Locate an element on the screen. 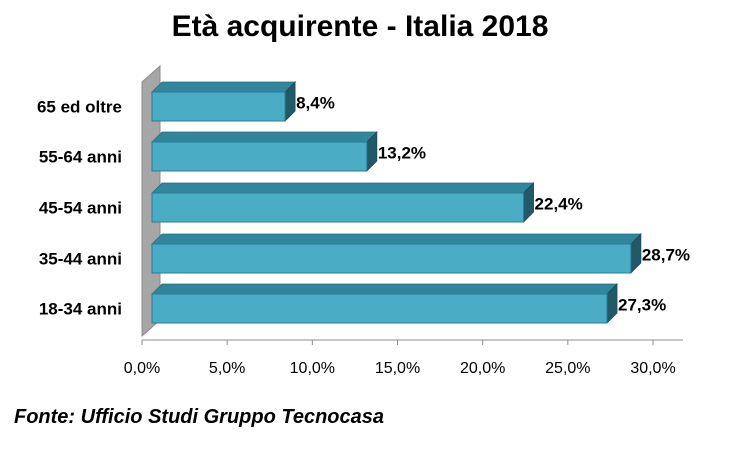  x-tick-label: 5,0% is located at coordinates (227, 368).